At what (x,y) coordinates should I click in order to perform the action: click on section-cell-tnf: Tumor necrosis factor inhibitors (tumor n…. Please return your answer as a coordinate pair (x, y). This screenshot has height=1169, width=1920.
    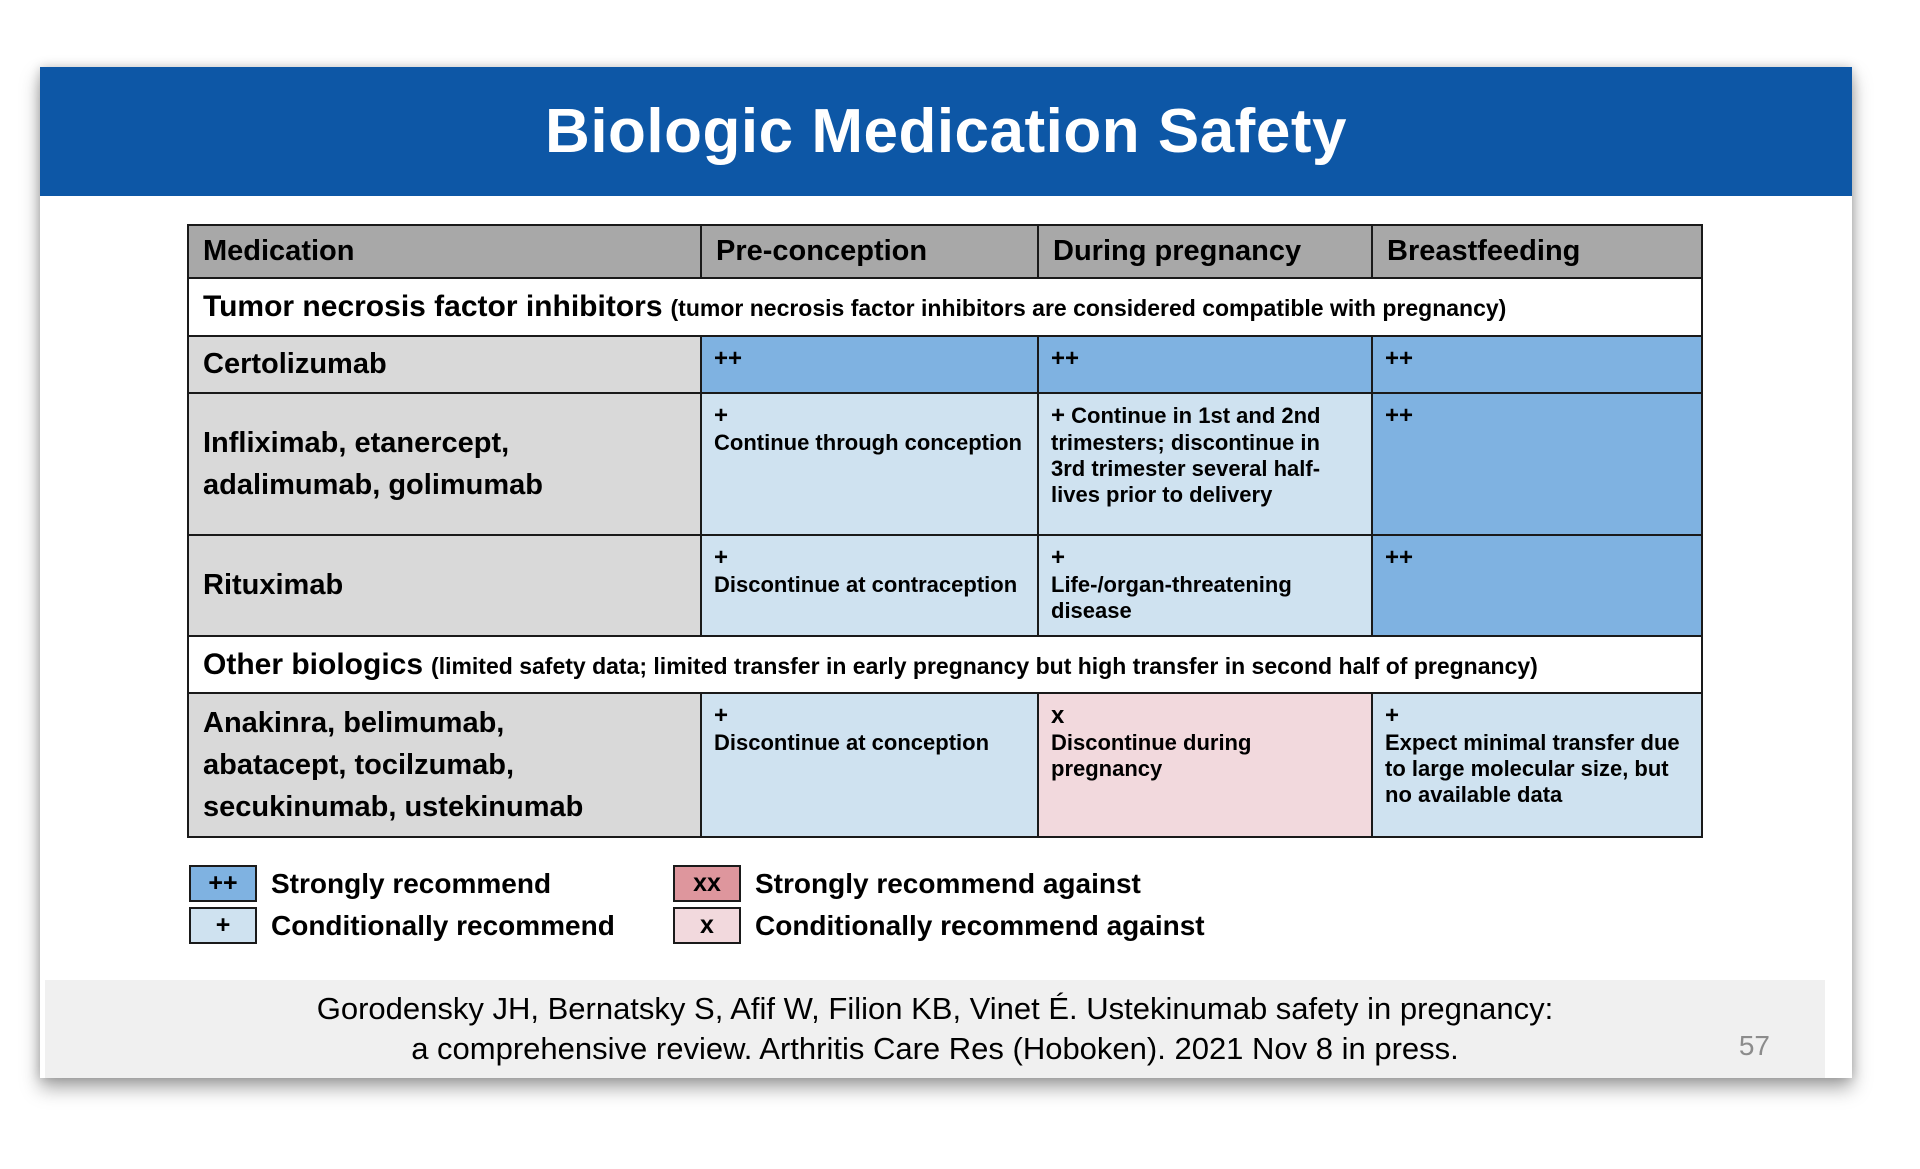
    Looking at the image, I should click on (945, 307).